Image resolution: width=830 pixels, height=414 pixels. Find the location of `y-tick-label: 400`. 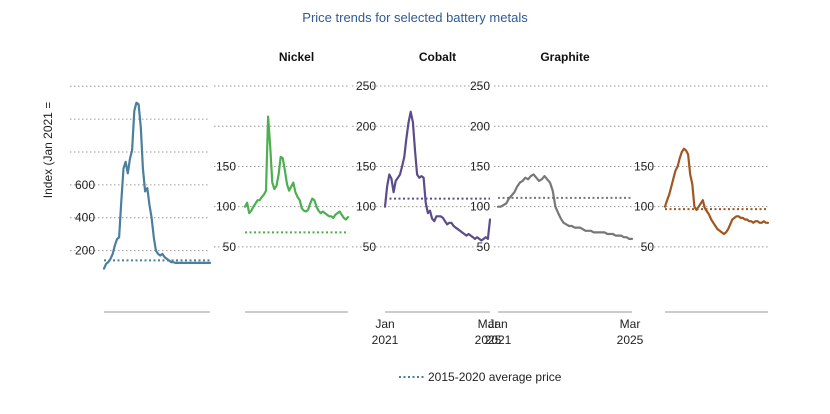

y-tick-label: 400 is located at coordinates (85, 218).